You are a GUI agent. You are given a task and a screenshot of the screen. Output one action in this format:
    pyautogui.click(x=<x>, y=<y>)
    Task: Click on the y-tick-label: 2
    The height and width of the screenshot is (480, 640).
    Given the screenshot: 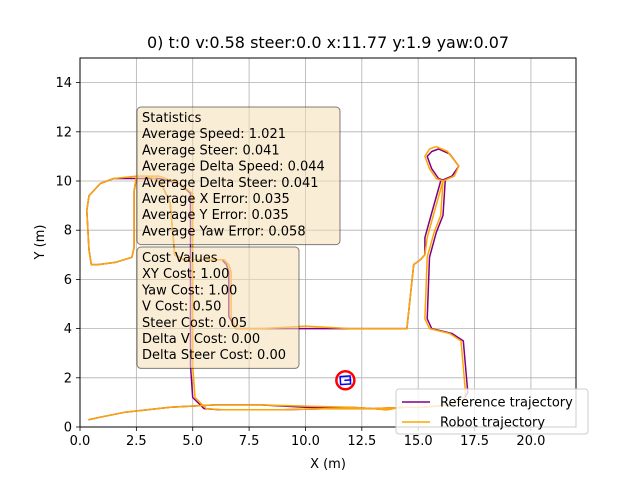 What is the action you would take?
    pyautogui.click(x=68, y=378)
    